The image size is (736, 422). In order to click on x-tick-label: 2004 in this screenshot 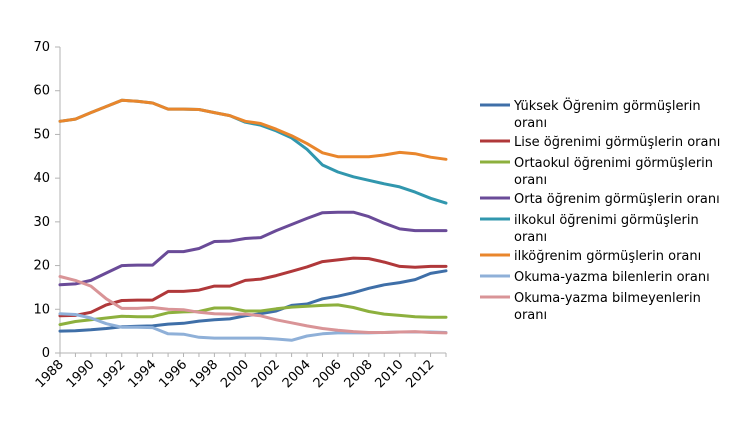, I will do `click(297, 374)`.